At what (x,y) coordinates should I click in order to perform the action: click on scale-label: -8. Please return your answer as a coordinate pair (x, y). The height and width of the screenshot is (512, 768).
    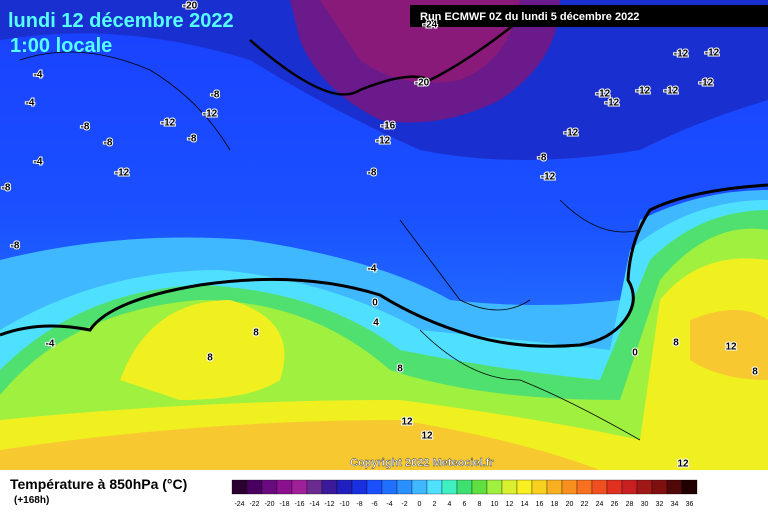
    Looking at the image, I should click on (359, 504).